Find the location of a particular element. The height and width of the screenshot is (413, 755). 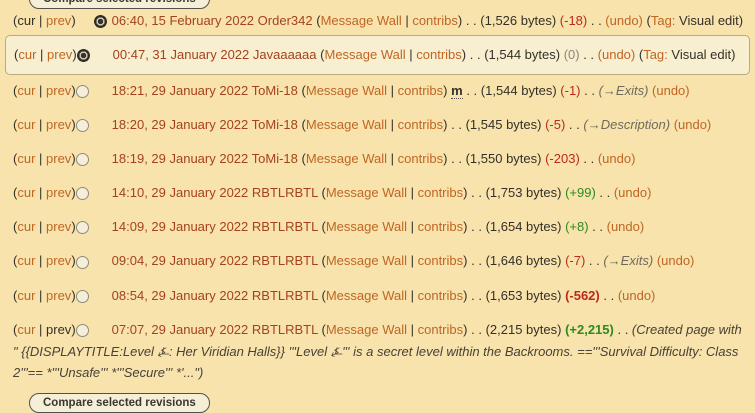

minor-edit-marker: m is located at coordinates (457, 91).